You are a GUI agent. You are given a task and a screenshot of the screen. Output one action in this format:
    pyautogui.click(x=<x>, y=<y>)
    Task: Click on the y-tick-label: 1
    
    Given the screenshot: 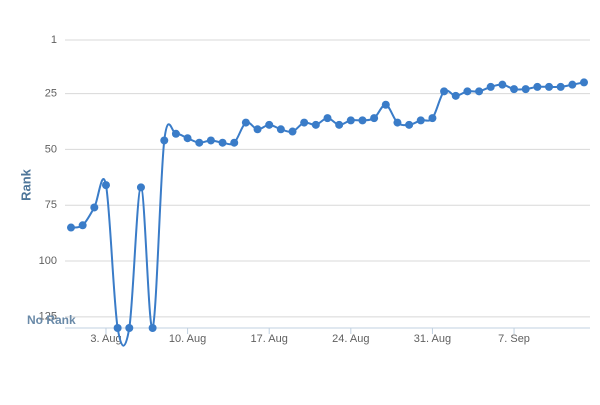 What is the action you would take?
    pyautogui.click(x=54, y=40)
    